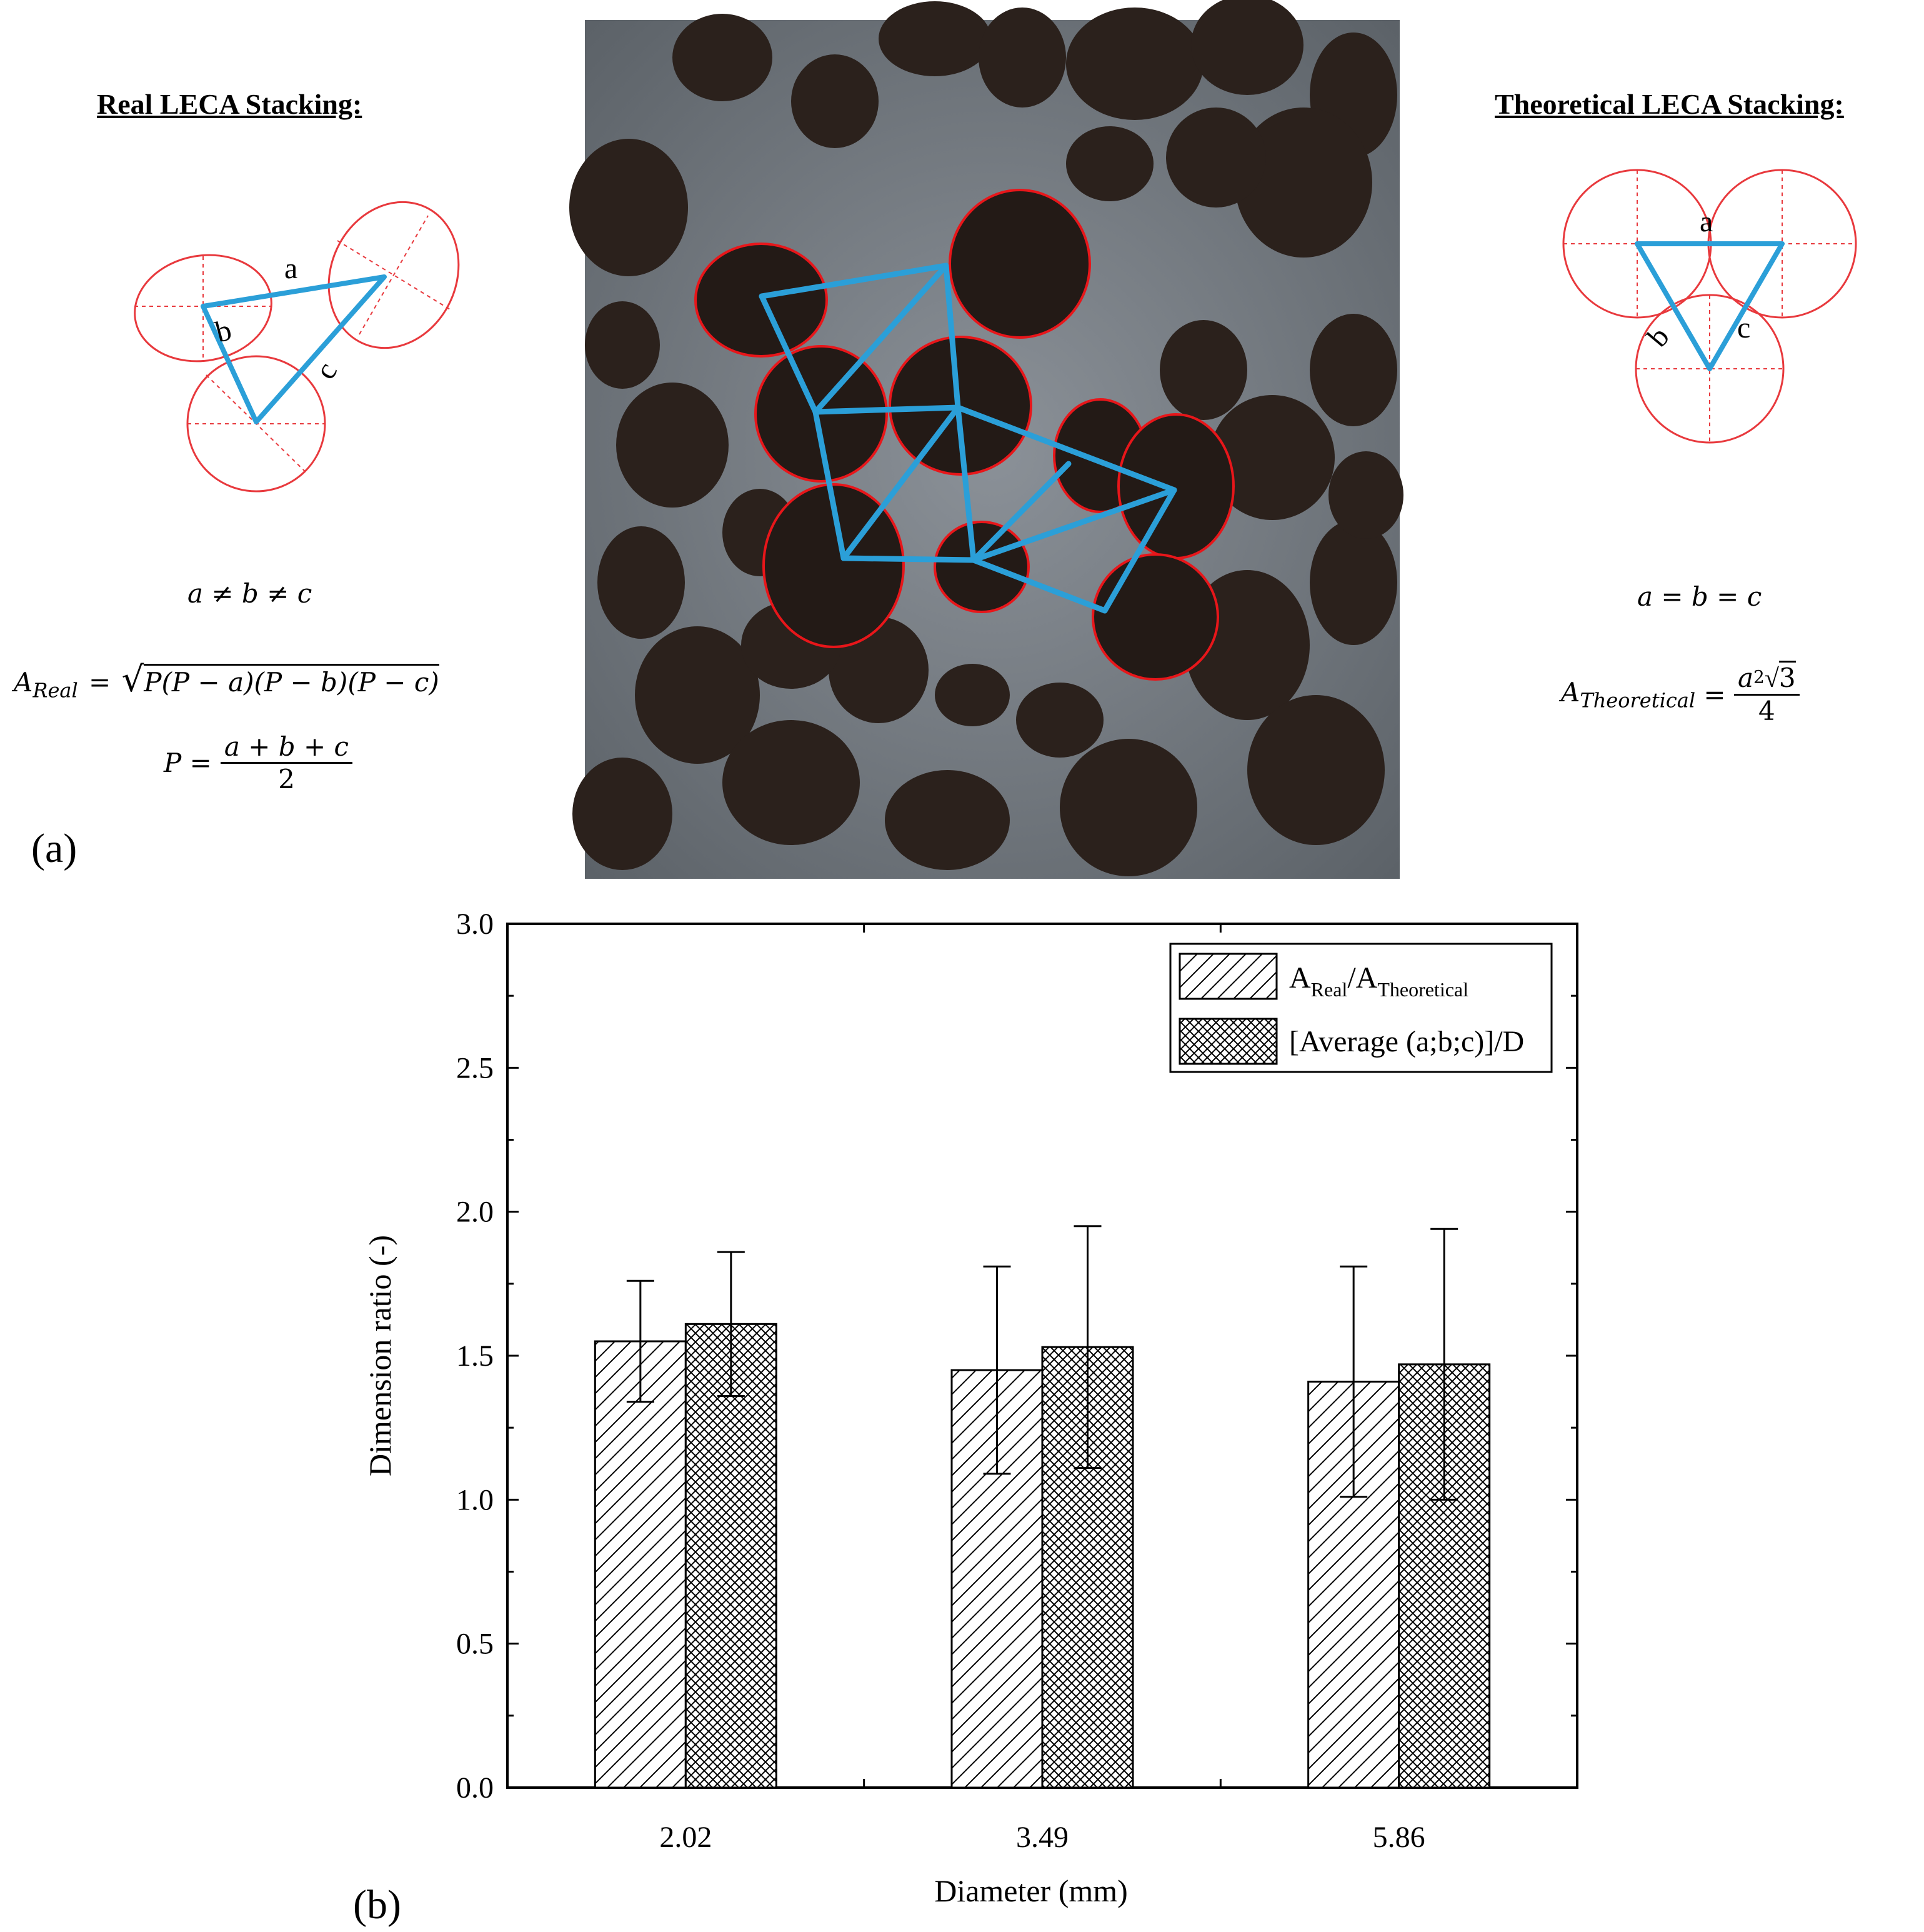  Describe the element at coordinates (475, 1499) in the screenshot. I see `y-tick-label: 1.0` at that location.